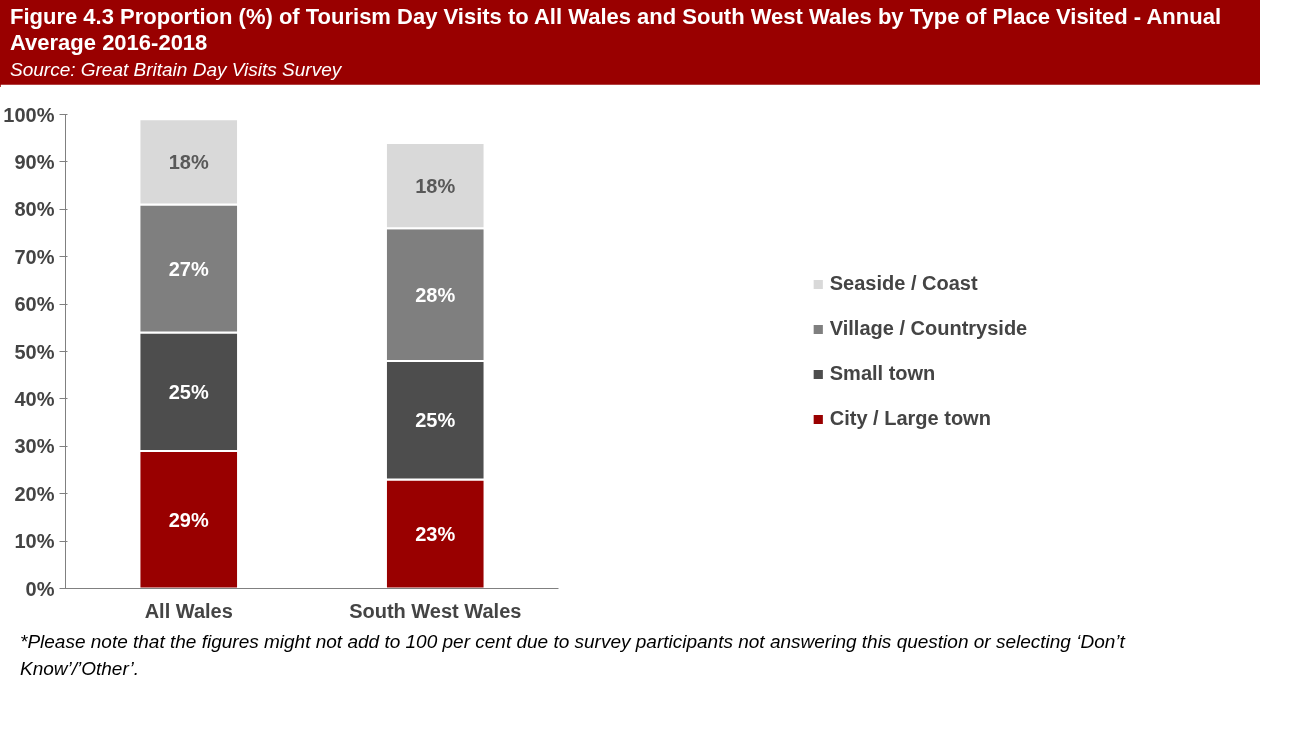 Image resolution: width=1298 pixels, height=740 pixels. I want to click on data-label: 29%, so click(188, 519).